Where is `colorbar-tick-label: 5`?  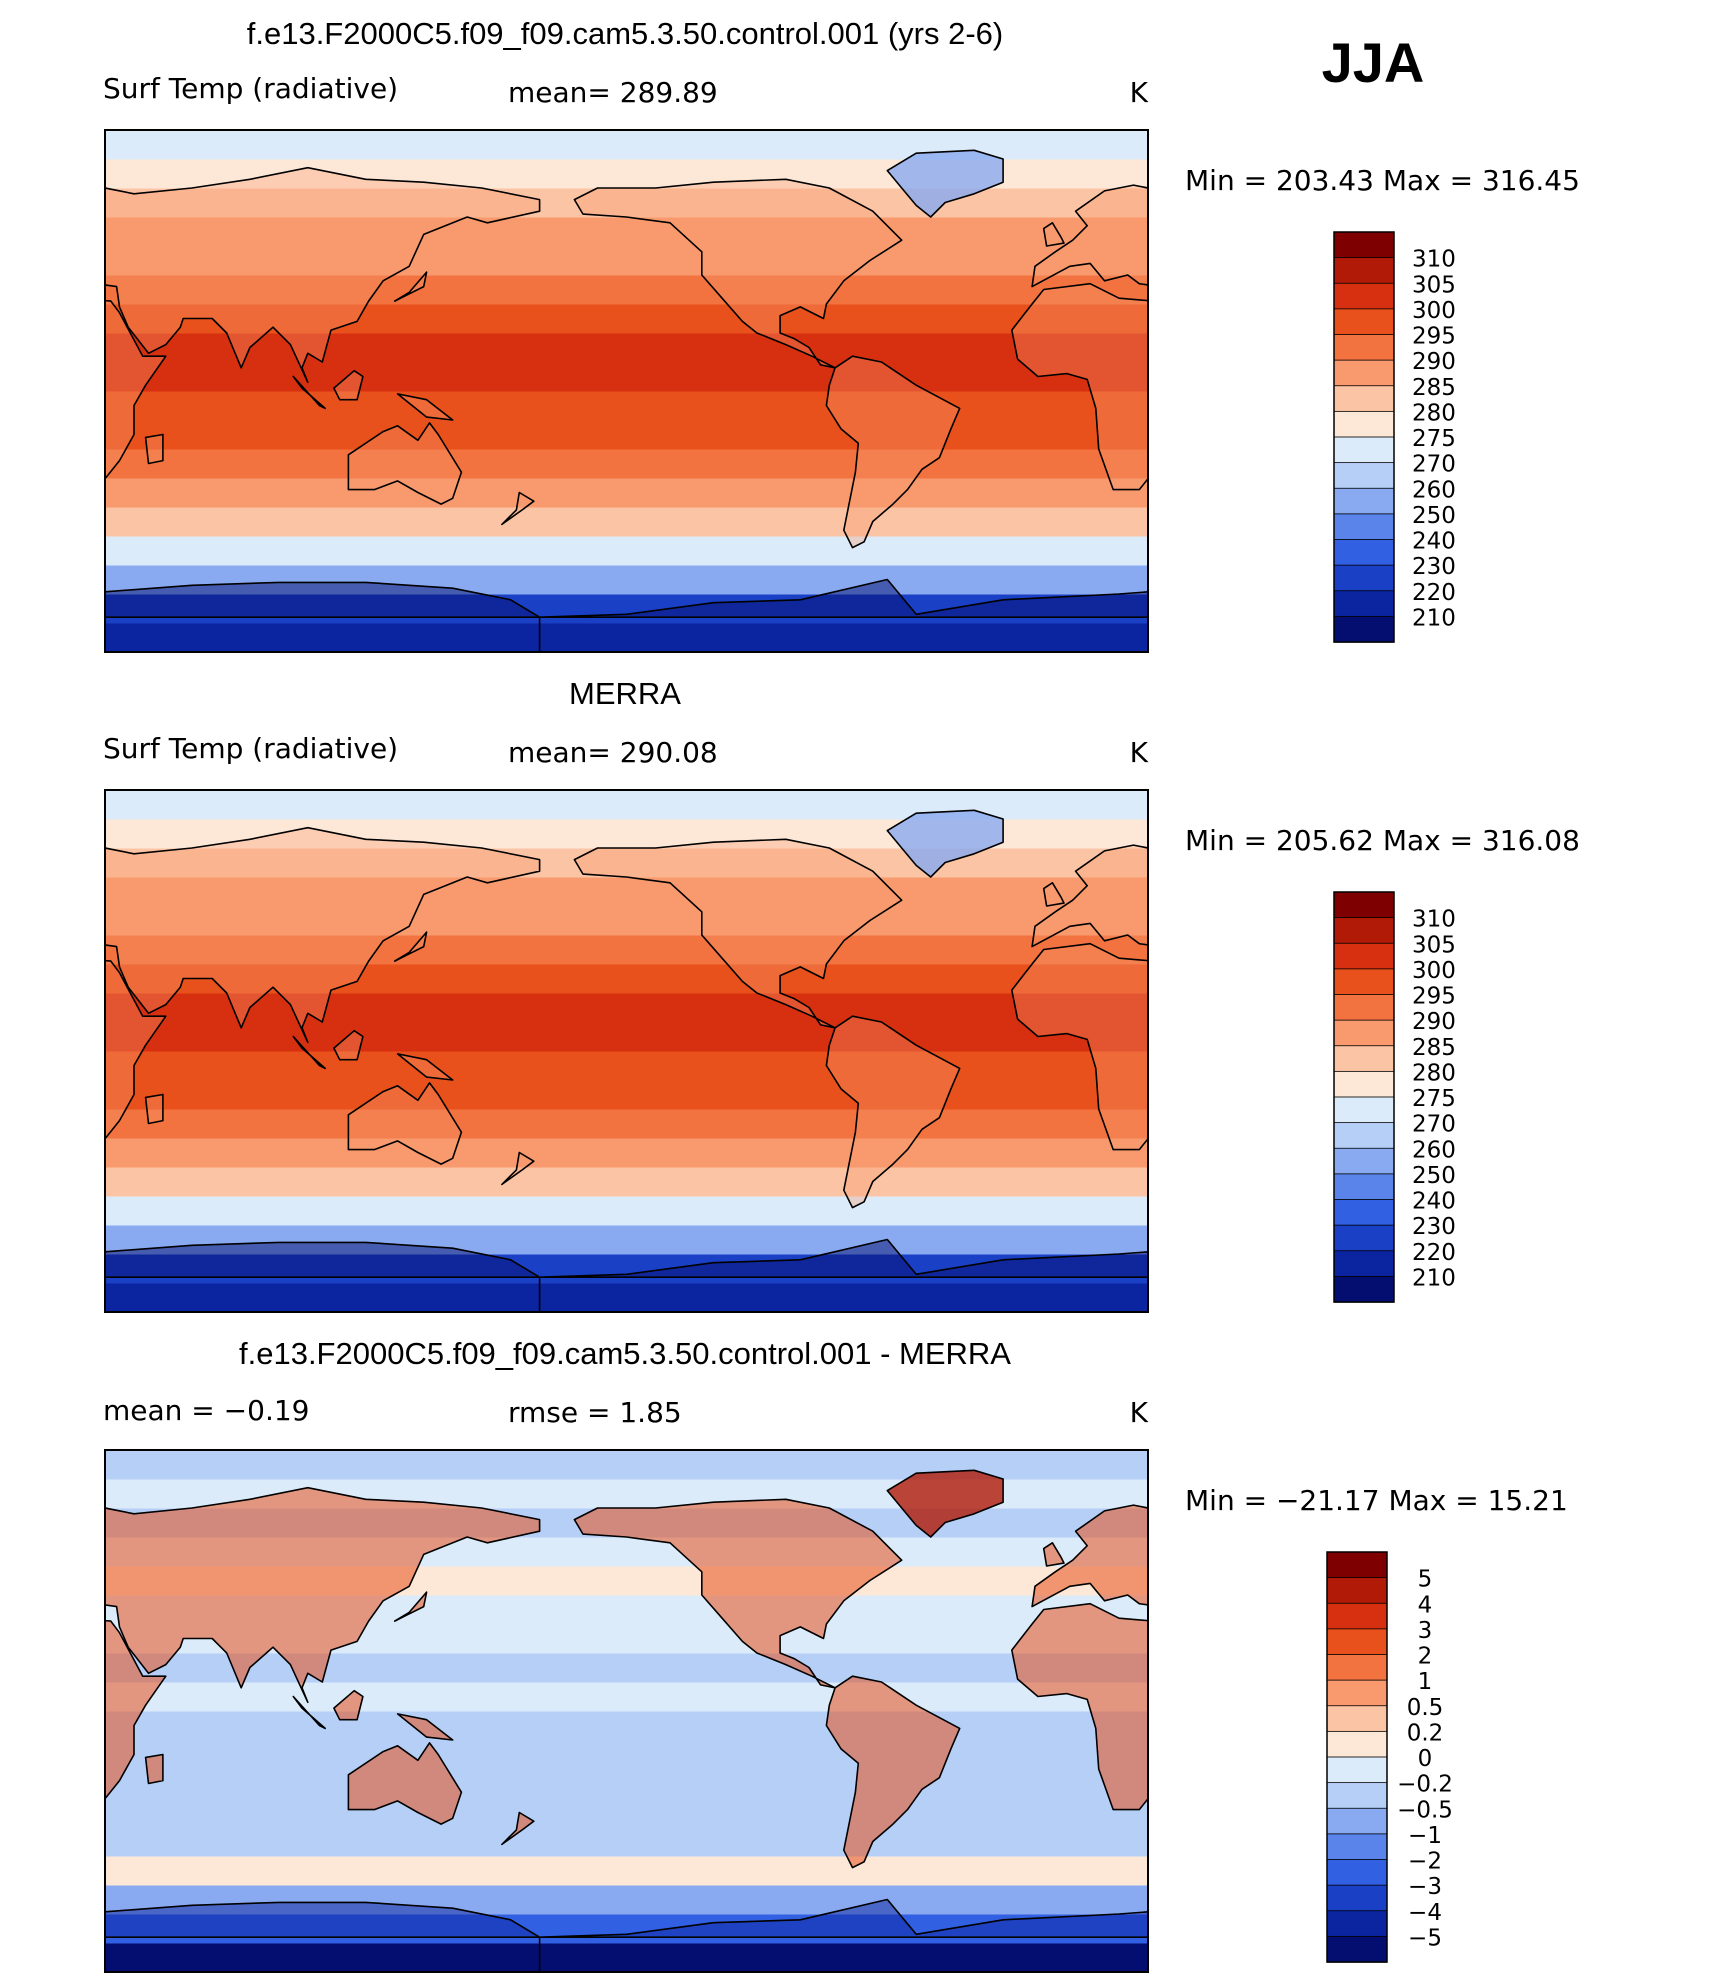 colorbar-tick-label: 5 is located at coordinates (1425, 1580).